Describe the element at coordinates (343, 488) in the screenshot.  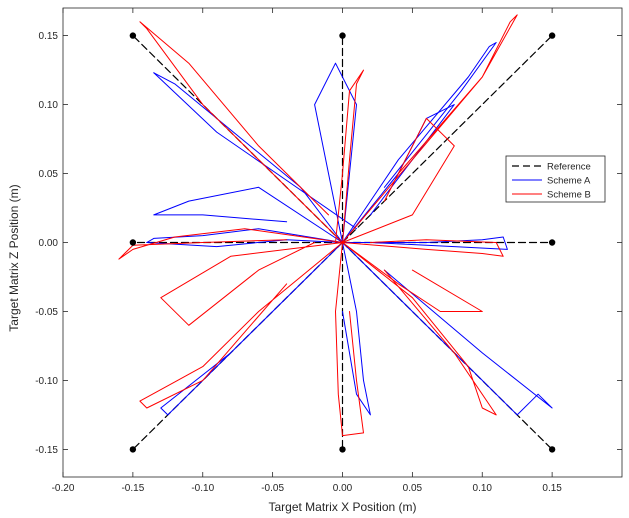
I see `x-tick-label: 0.00` at that location.